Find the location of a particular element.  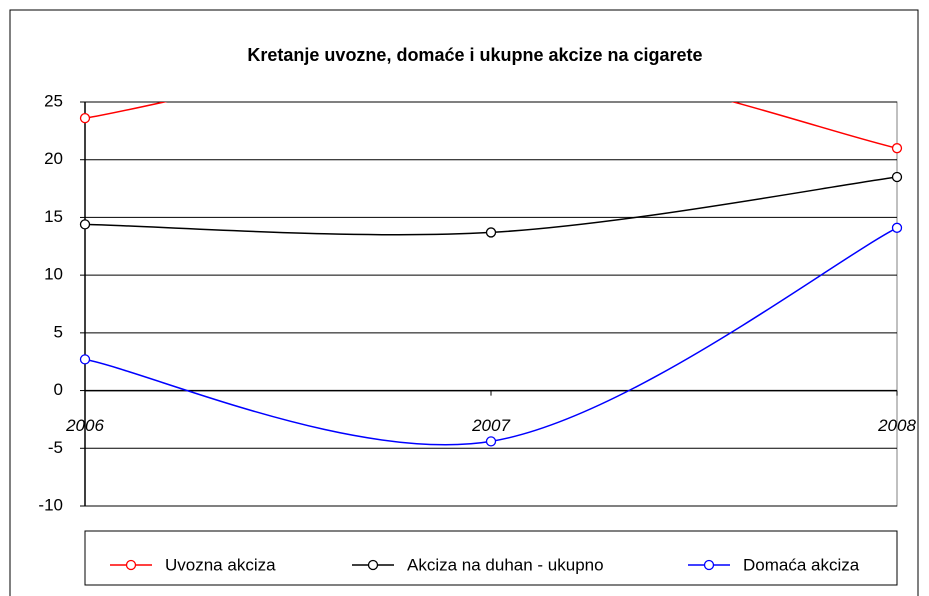

legend-label: Akciza na duhan - ukupno is located at coordinates (505, 564).